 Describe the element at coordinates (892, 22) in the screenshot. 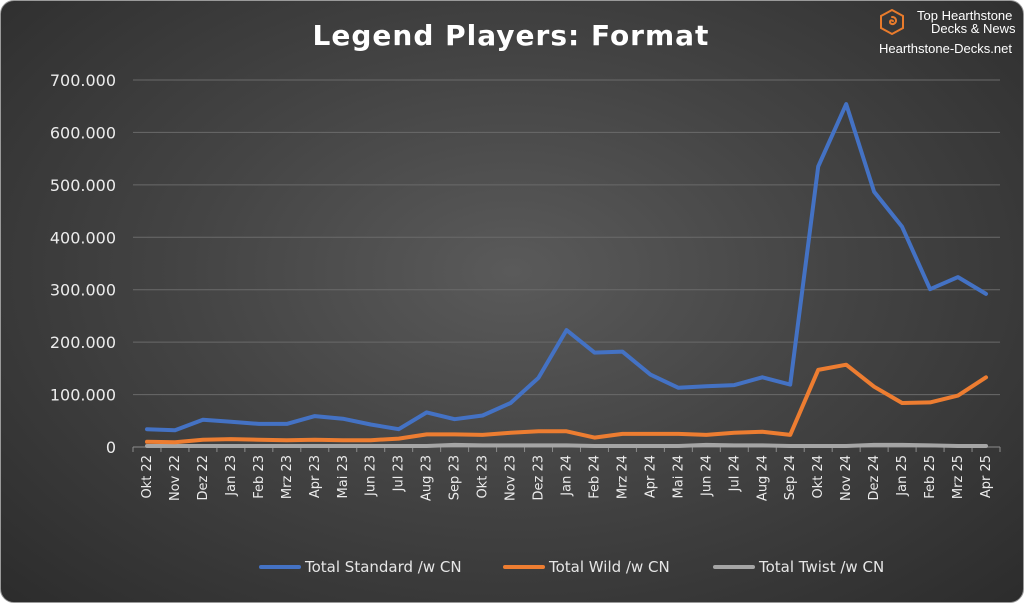

I see `hearthstone-logo-icon` at that location.